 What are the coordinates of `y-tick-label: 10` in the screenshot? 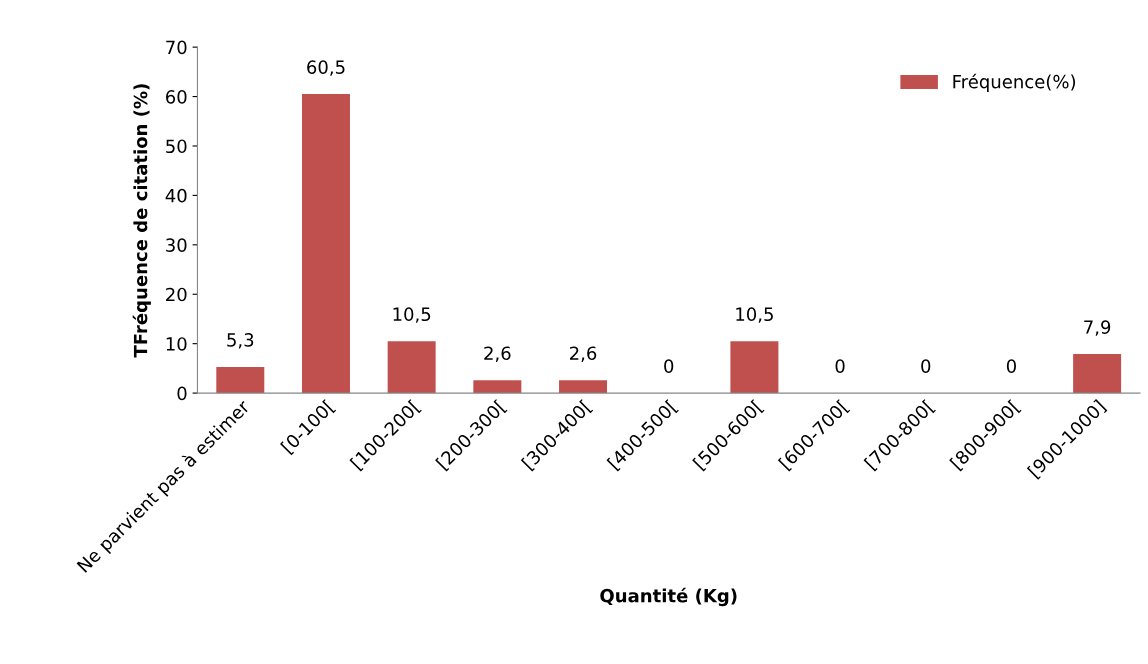 It's located at (176, 344).